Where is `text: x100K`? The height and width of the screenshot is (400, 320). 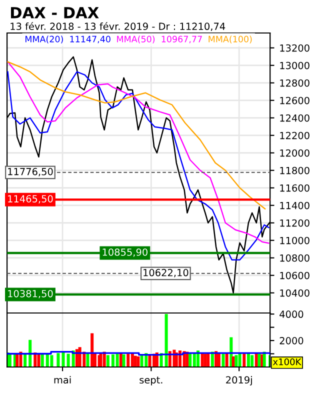
text: x100K is located at coordinates (287, 362).